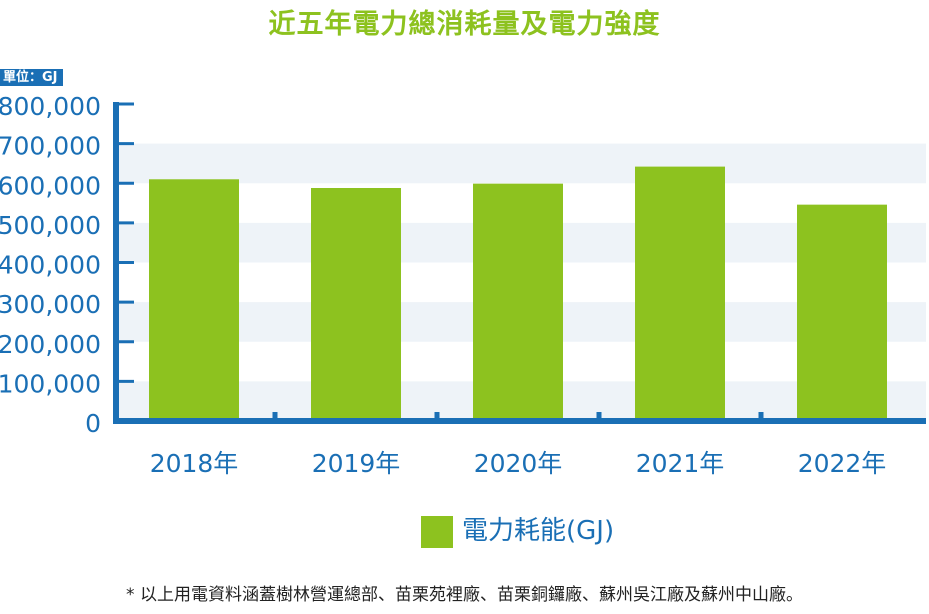 The height and width of the screenshot is (614, 929). Describe the element at coordinates (464, 24) in the screenshot. I see `chart-title: 近五年電力總消耗量及電力強度` at that location.